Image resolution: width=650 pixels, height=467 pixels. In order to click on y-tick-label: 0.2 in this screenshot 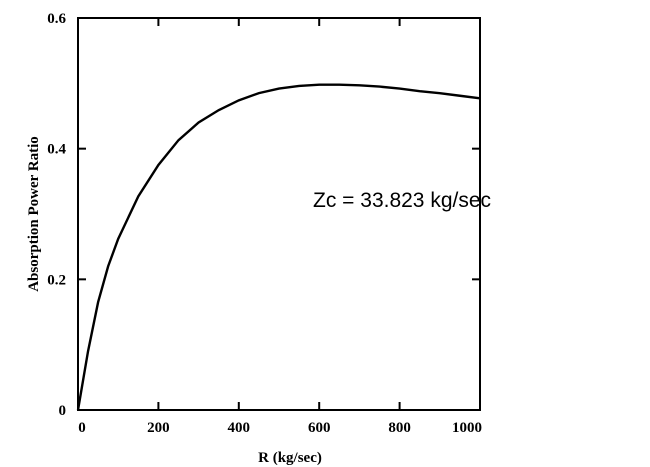, I will do `click(56, 280)`.